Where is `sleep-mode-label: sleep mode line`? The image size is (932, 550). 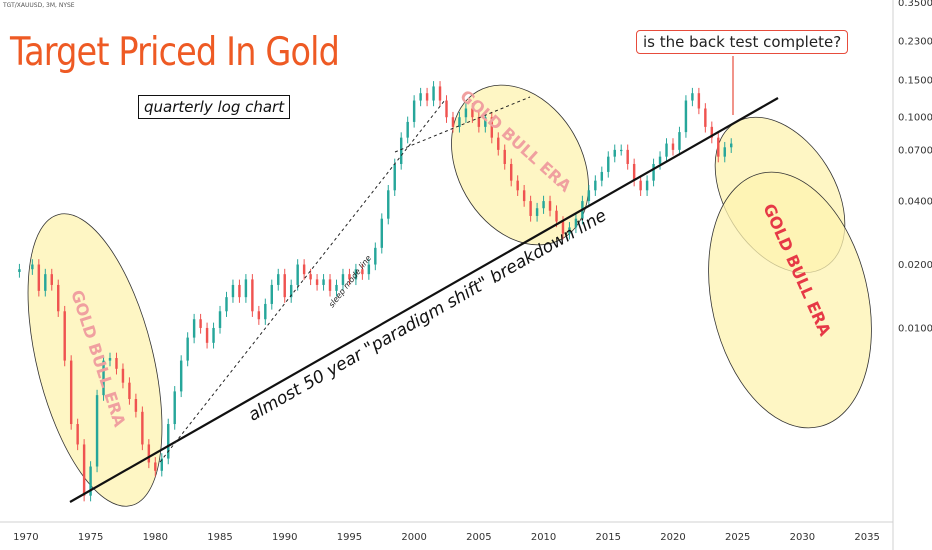 sleep-mode-label: sleep mode line is located at coordinates (350, 282).